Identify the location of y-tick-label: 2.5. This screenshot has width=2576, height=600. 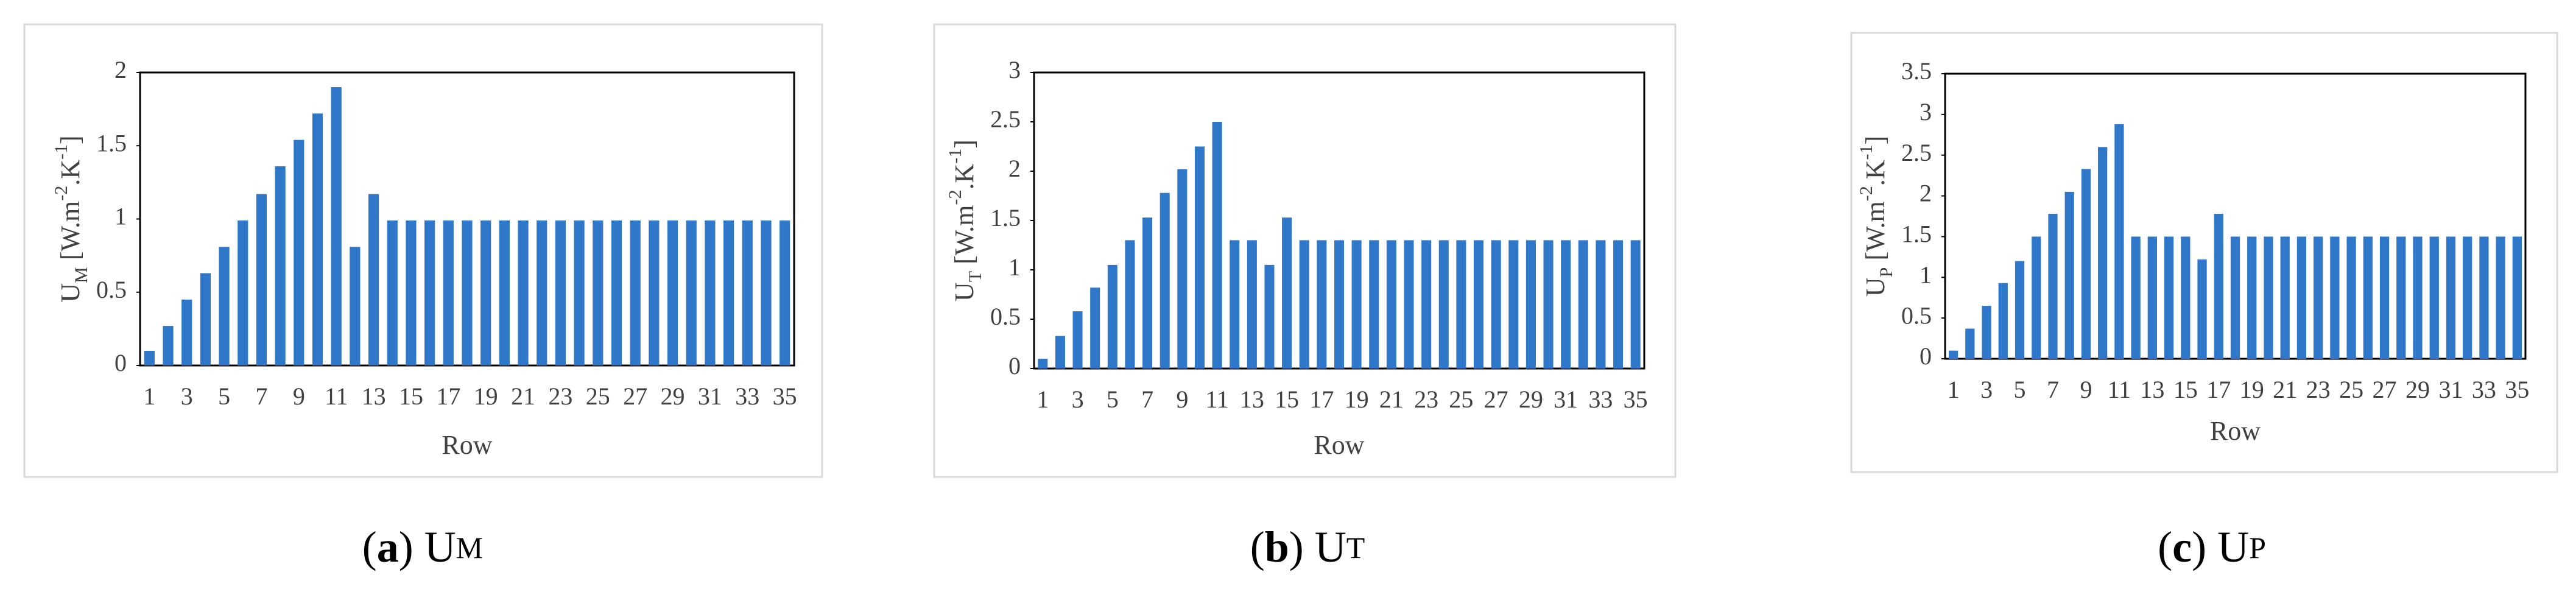
(1916, 152).